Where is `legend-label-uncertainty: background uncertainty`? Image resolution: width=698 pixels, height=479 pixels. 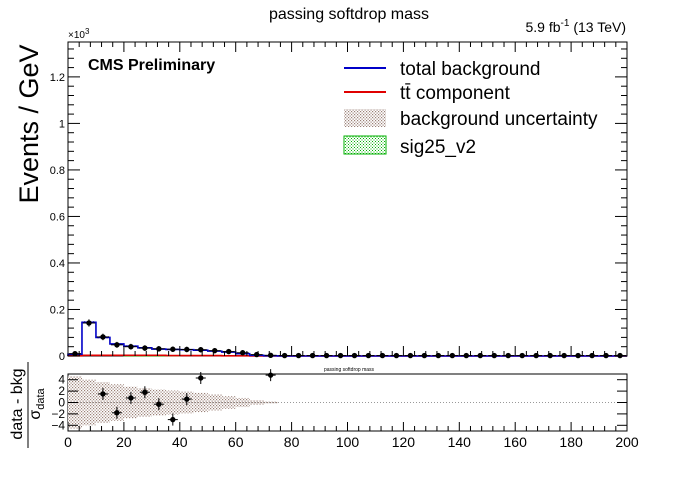 legend-label-uncertainty: background uncertainty is located at coordinates (499, 119).